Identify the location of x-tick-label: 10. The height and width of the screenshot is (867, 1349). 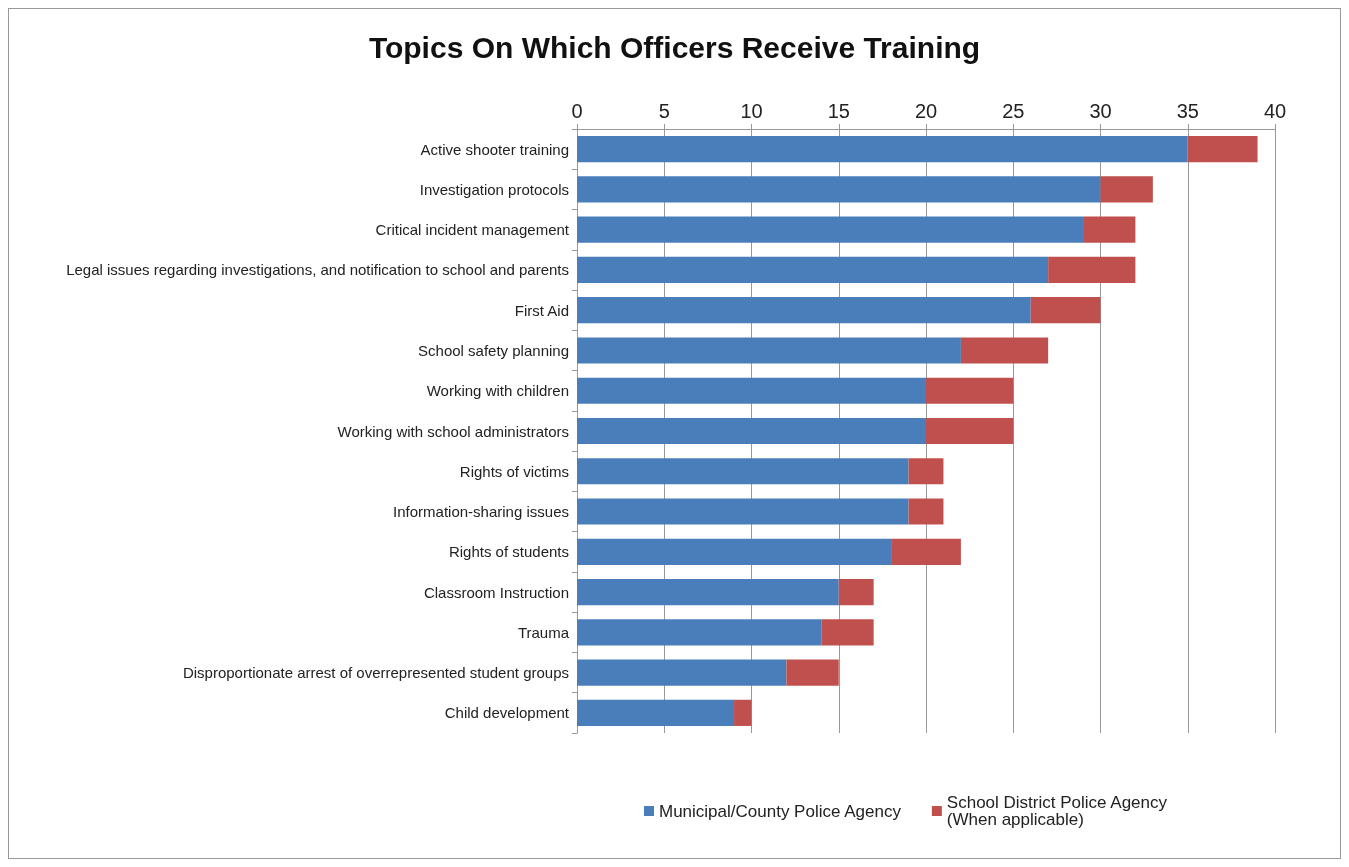
(751, 111).